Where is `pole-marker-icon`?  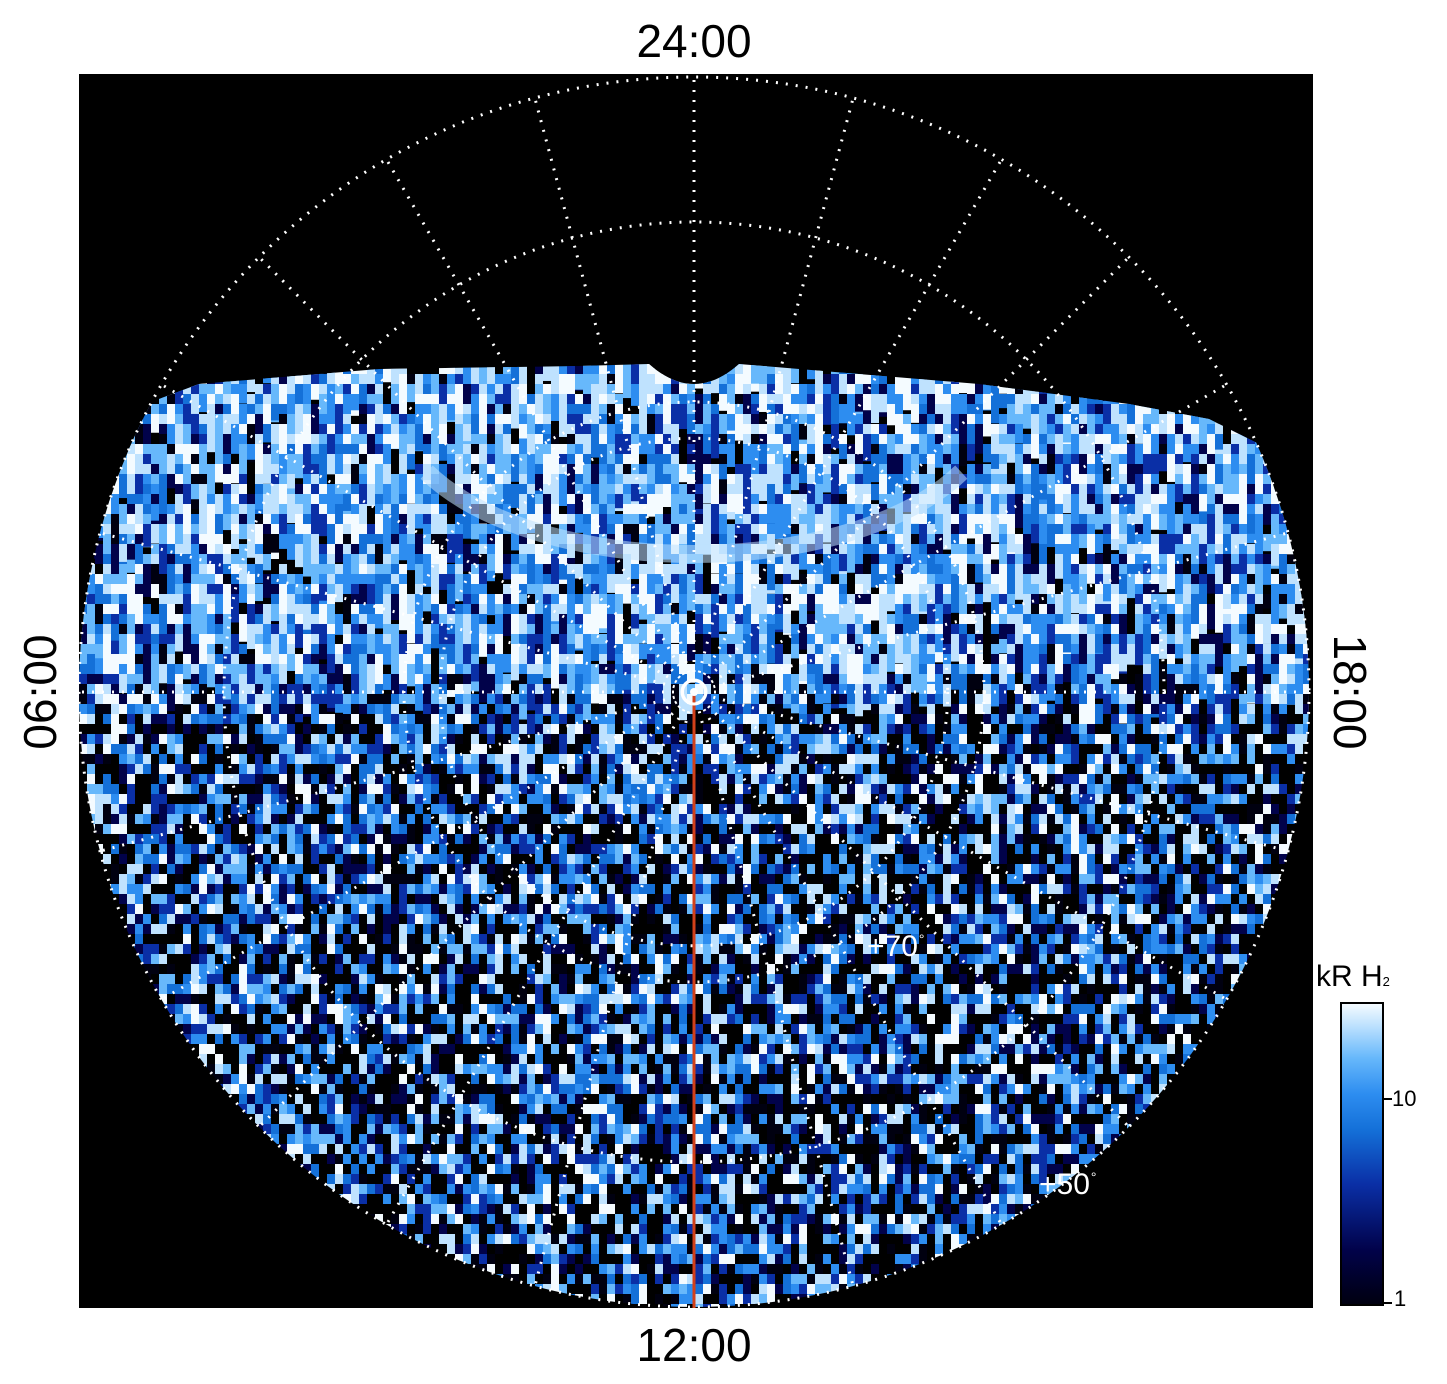
pole-marker-icon is located at coordinates (694, 692).